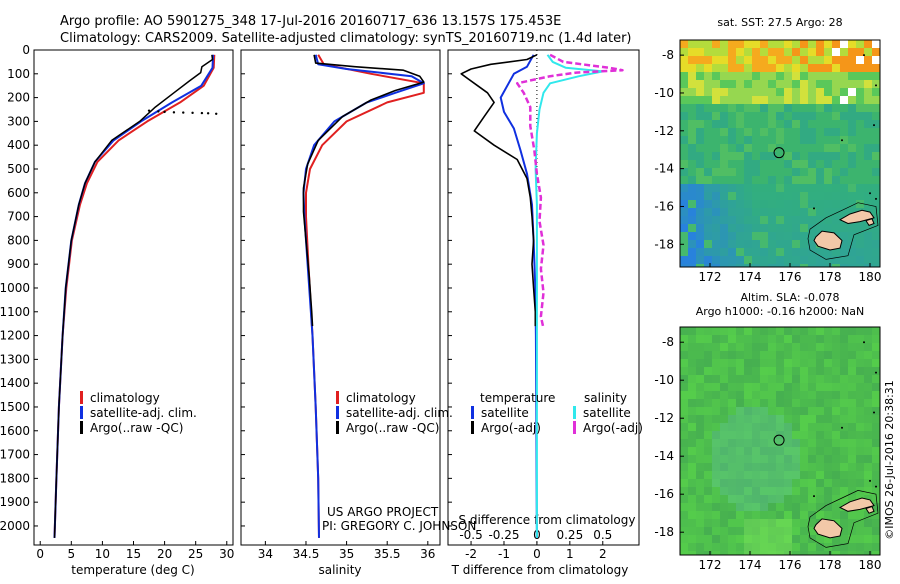 The height and width of the screenshot is (584, 900). Describe the element at coordinates (790, 277) in the screenshot. I see `map-lon-label: 176` at that location.